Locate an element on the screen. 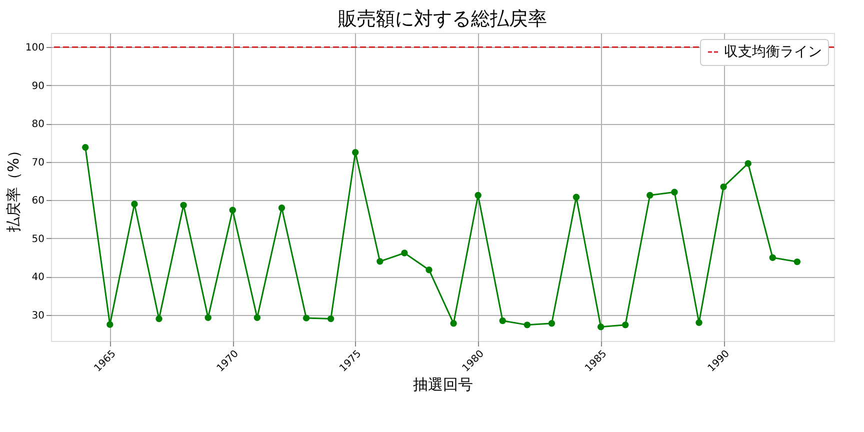 Image resolution: width=864 pixels, height=432 pixels. x-axis-title: 抽選回号 is located at coordinates (443, 385).